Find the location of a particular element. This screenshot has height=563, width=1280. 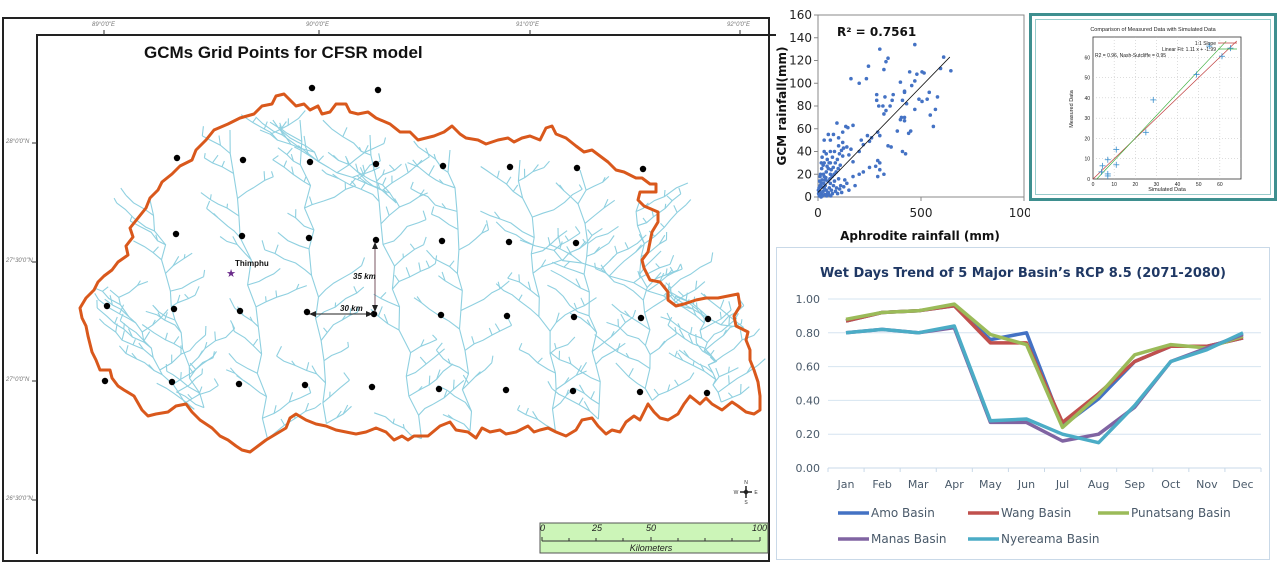

svg-text: N is located at coordinates (746, 483).